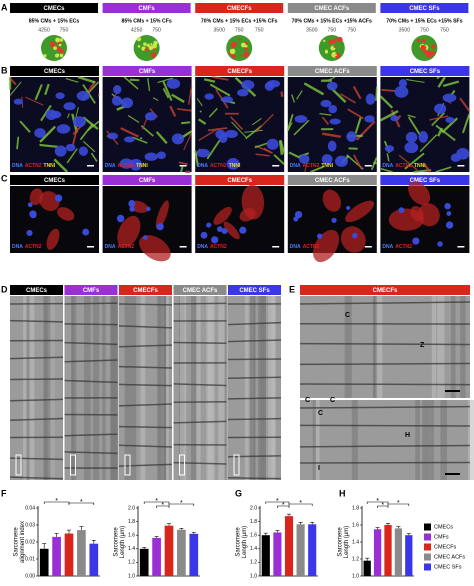 This screenshot has height=586, width=474. What do you see at coordinates (4, 178) in the screenshot?
I see `panel-letter: C` at bounding box center [4, 178].